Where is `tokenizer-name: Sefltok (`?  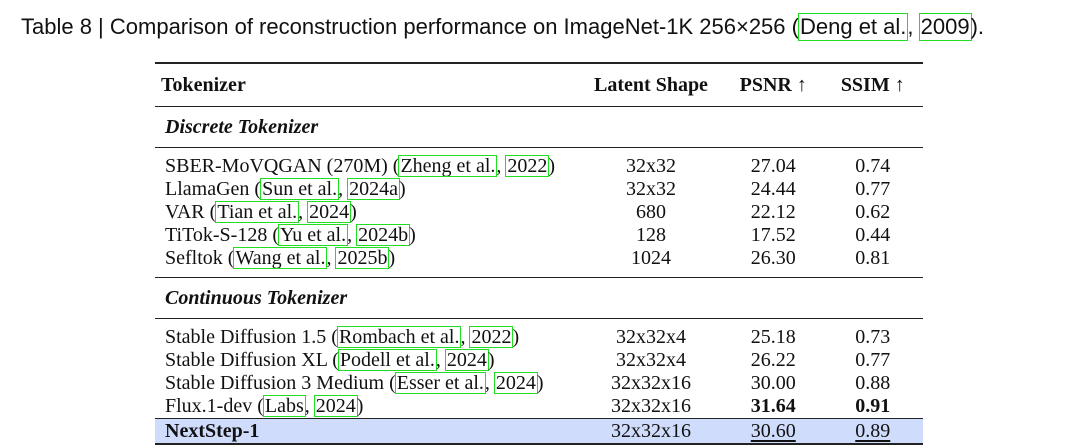 tokenizer-name: Sefltok ( is located at coordinates (200, 258).